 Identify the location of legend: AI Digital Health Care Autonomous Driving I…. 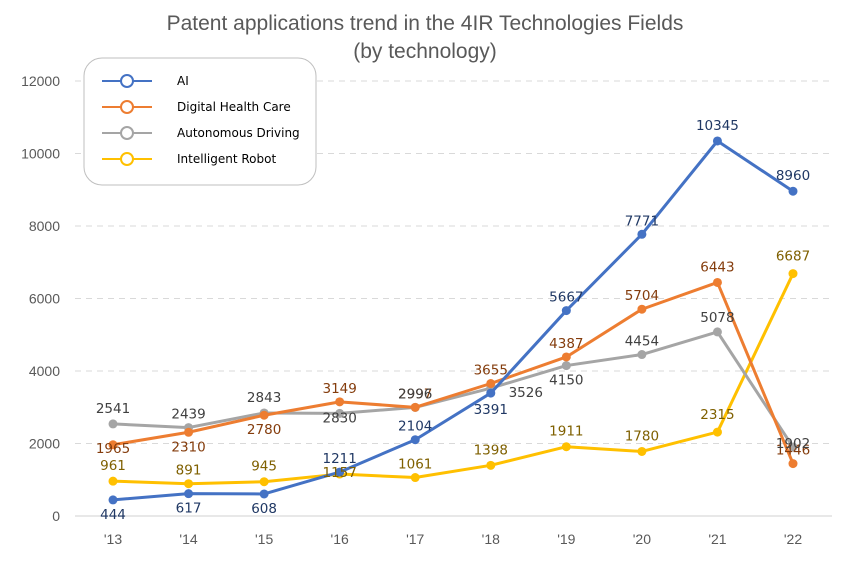
(200, 121).